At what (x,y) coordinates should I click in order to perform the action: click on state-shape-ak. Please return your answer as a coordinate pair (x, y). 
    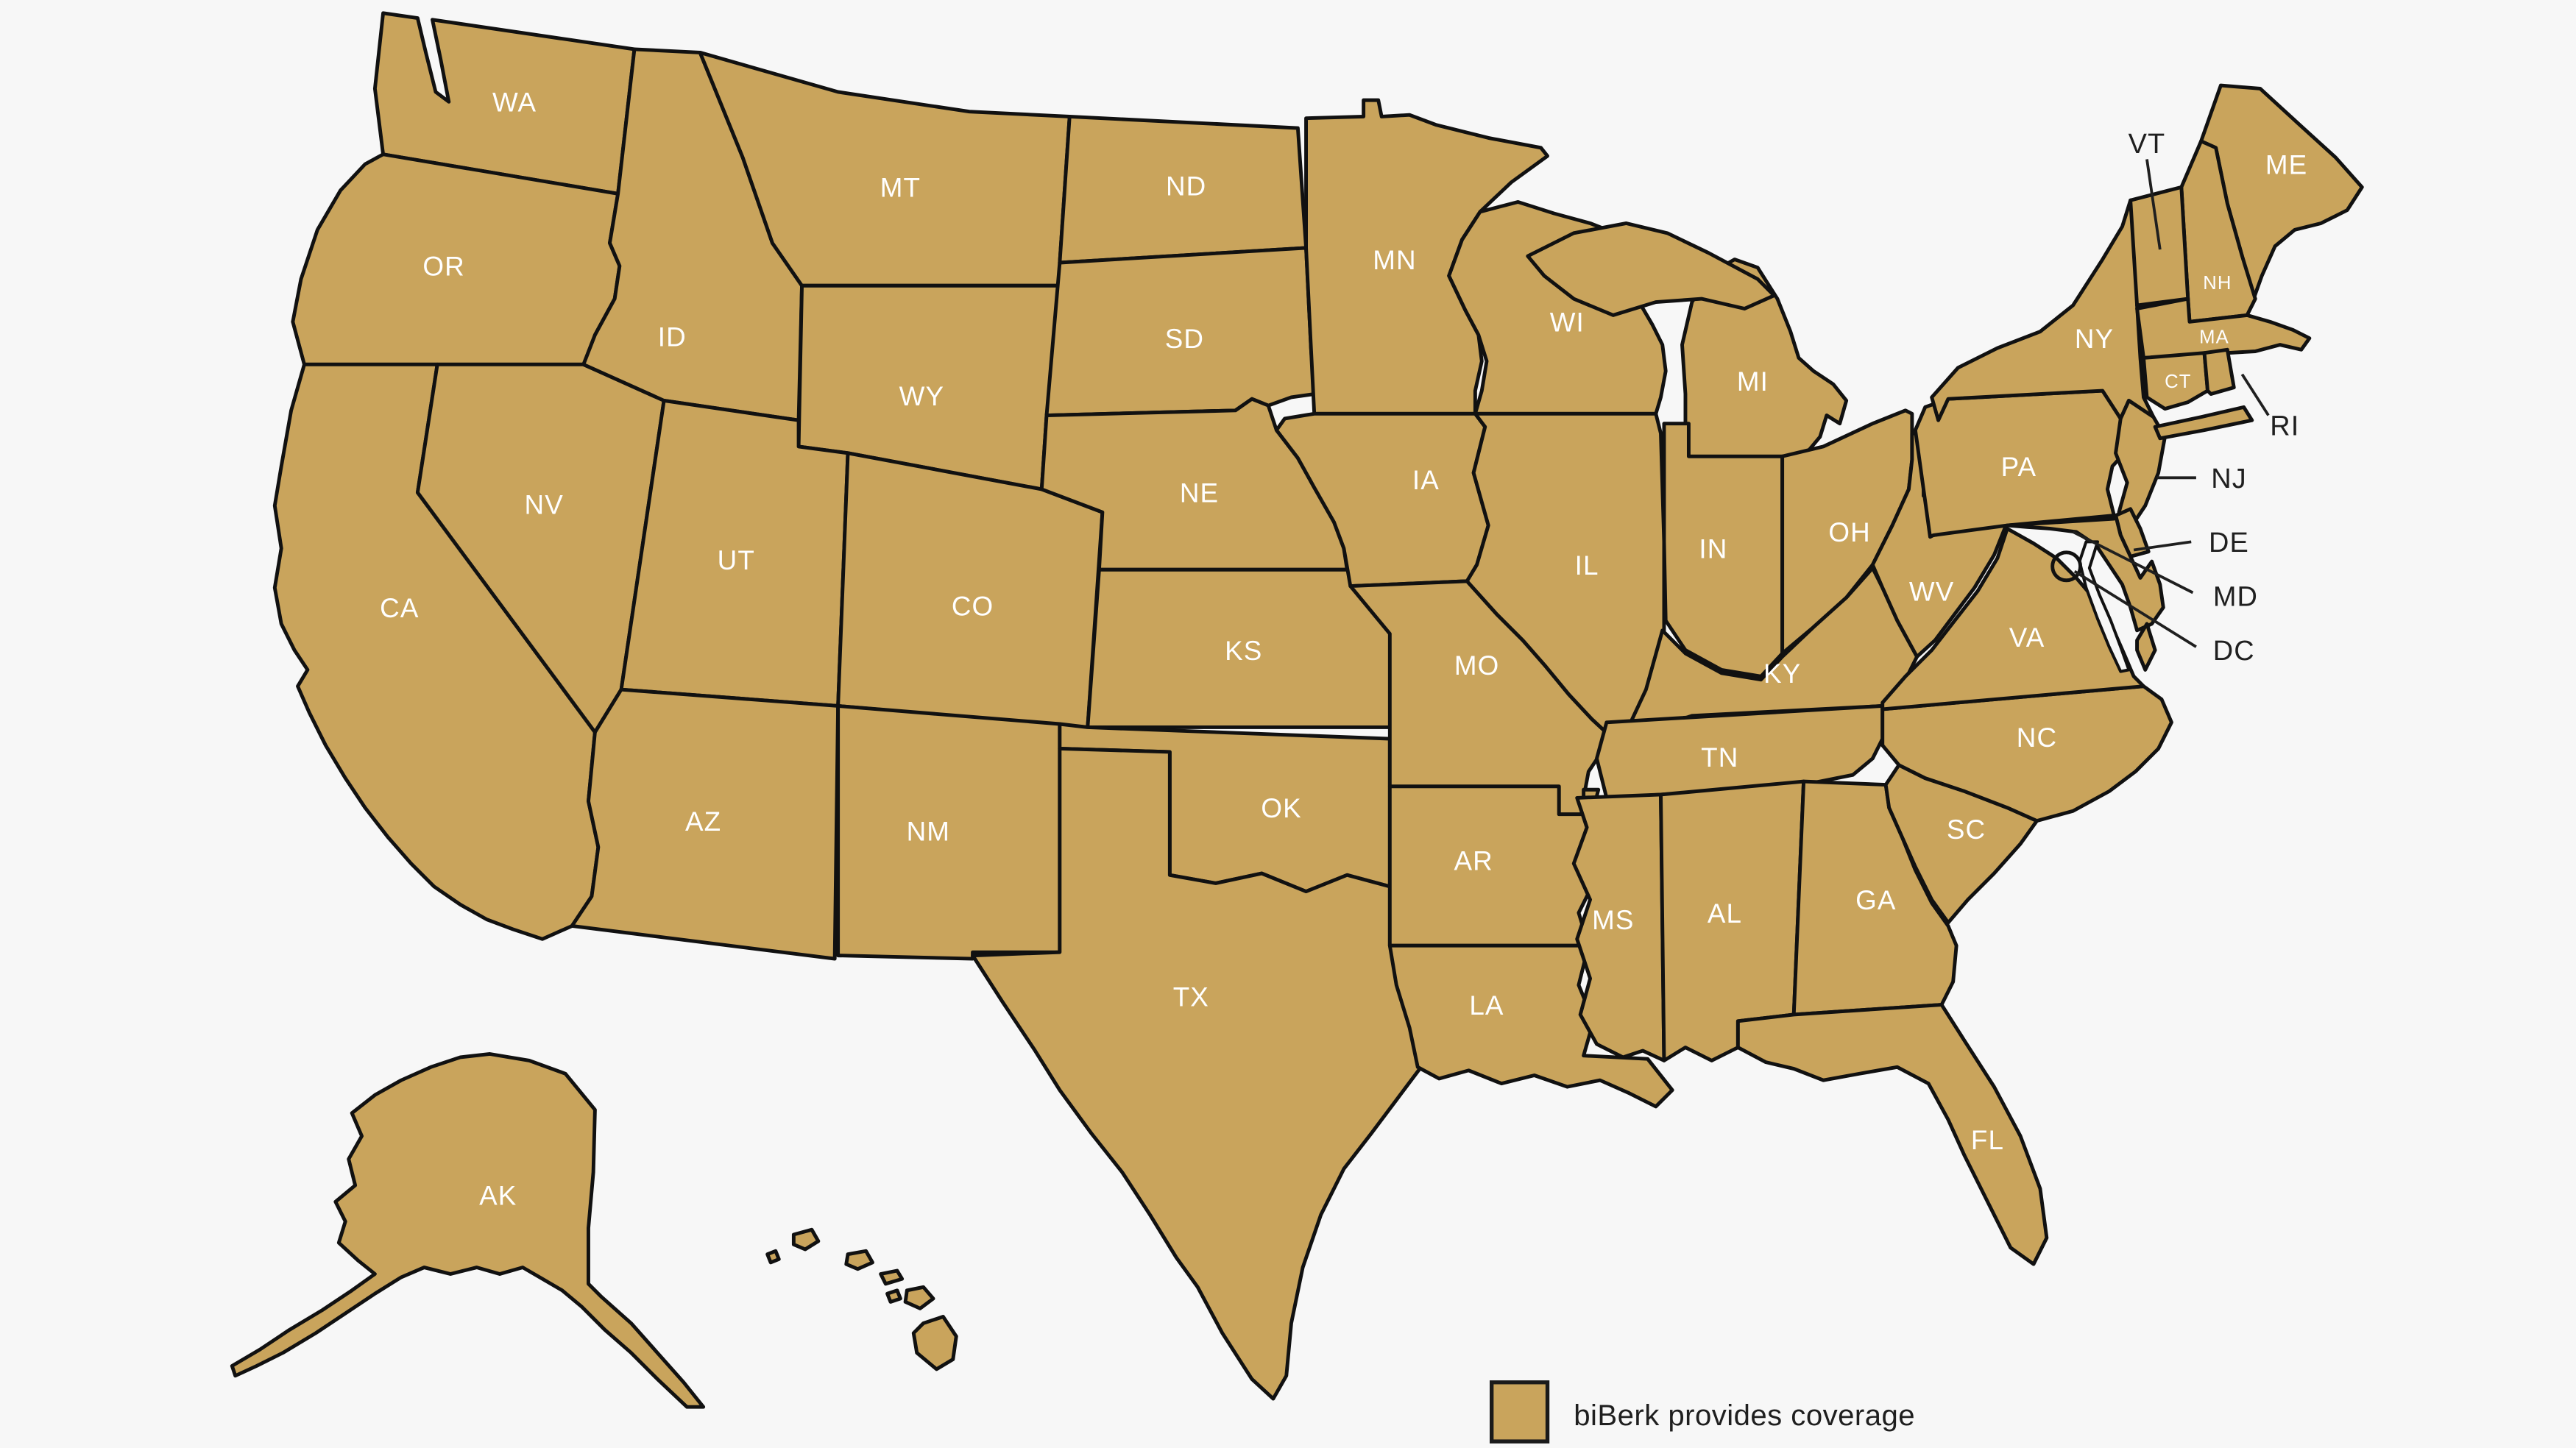
    Looking at the image, I should click on (468, 1230).